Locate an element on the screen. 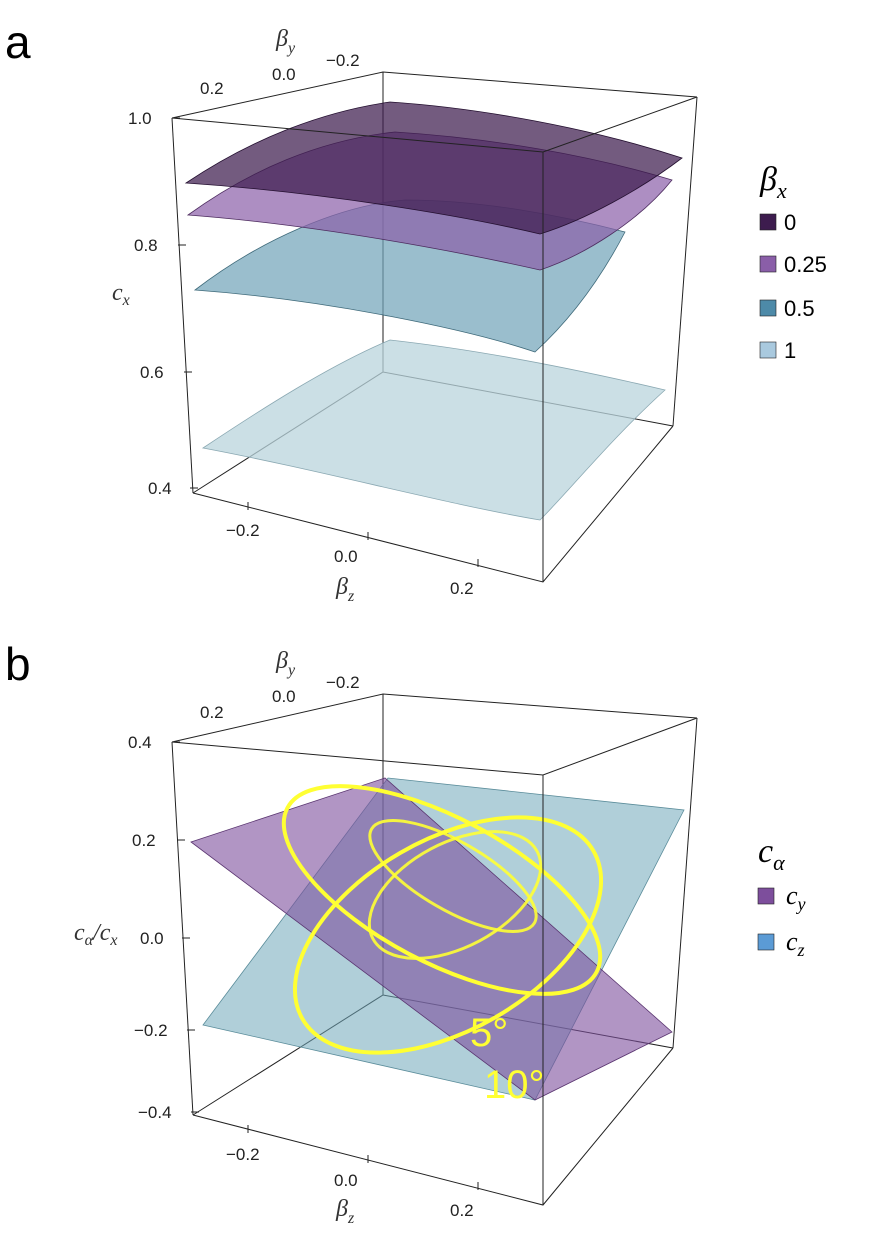 The width and height of the screenshot is (875, 1250). panel-b-surfaces is located at coordinates (437, 939).